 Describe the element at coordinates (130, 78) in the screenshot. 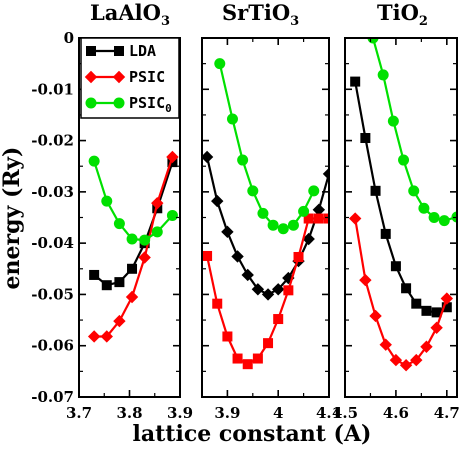

I see `legend: LDA PSIC PSIC0` at that location.